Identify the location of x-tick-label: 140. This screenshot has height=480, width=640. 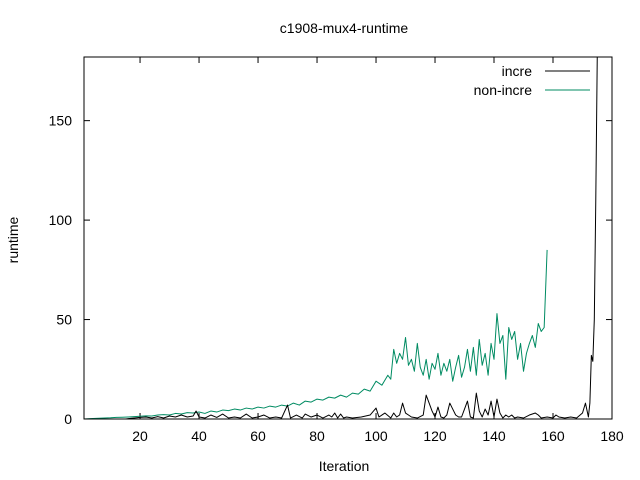
(494, 436).